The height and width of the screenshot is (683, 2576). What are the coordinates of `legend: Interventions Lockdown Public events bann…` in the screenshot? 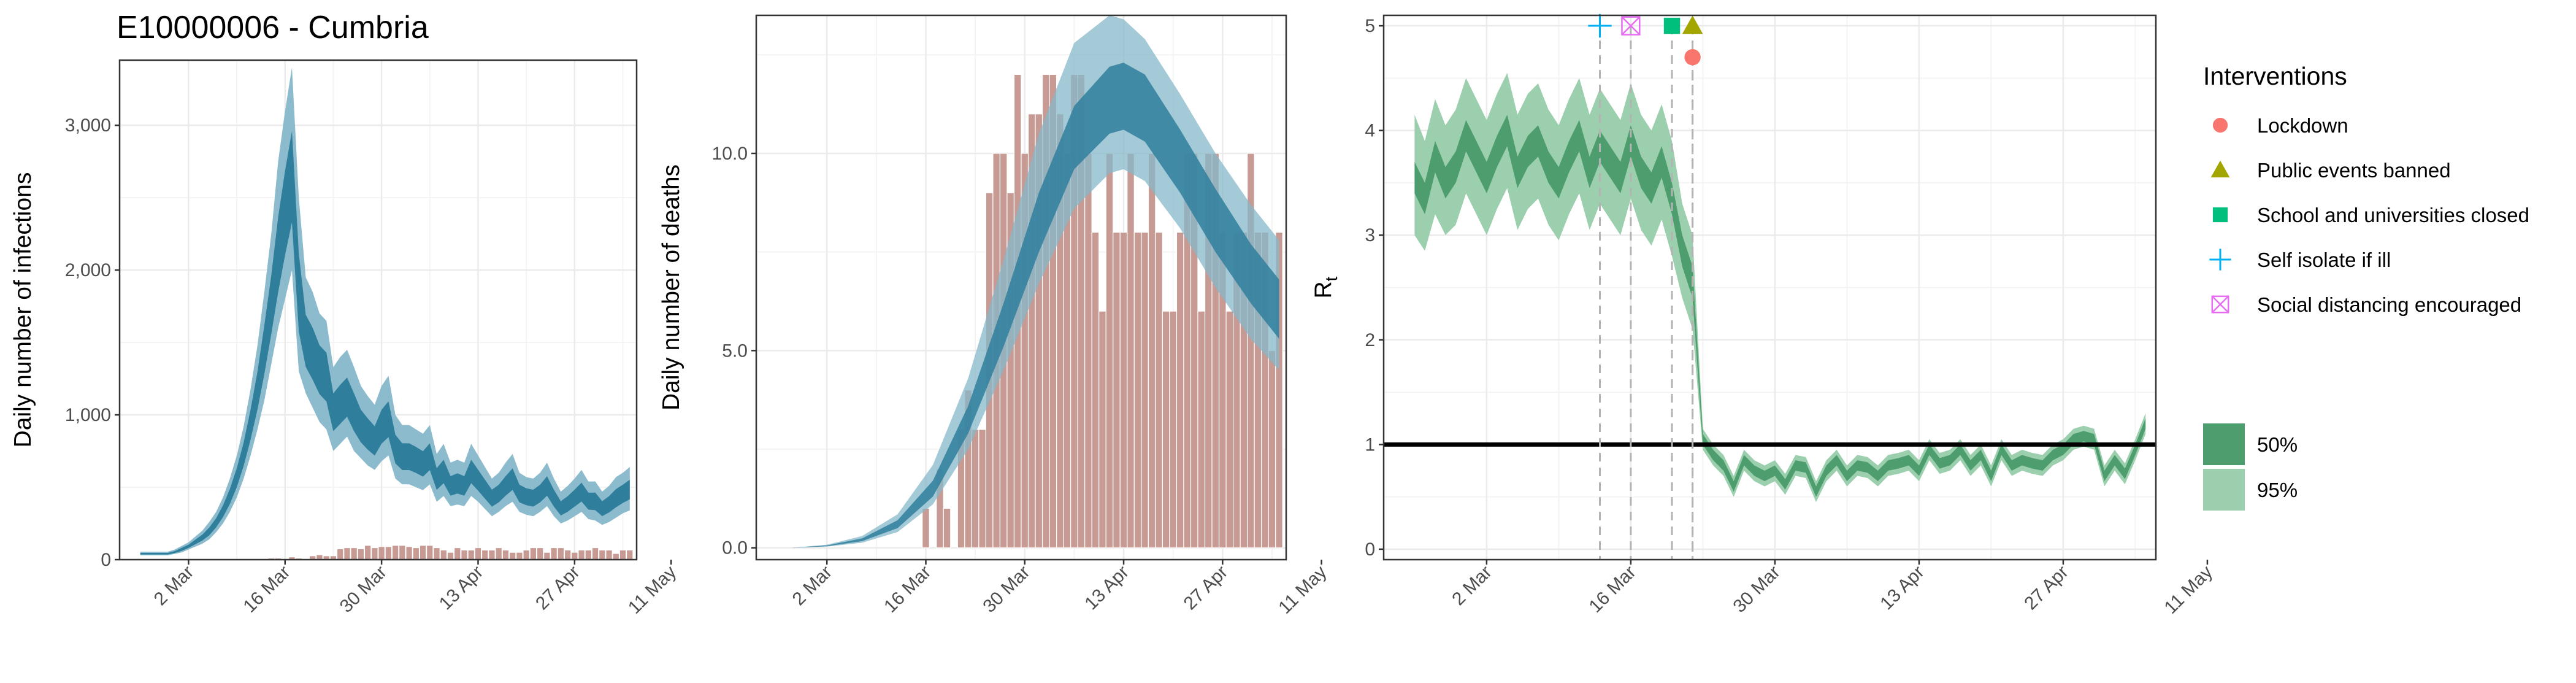 It's located at (2366, 286).